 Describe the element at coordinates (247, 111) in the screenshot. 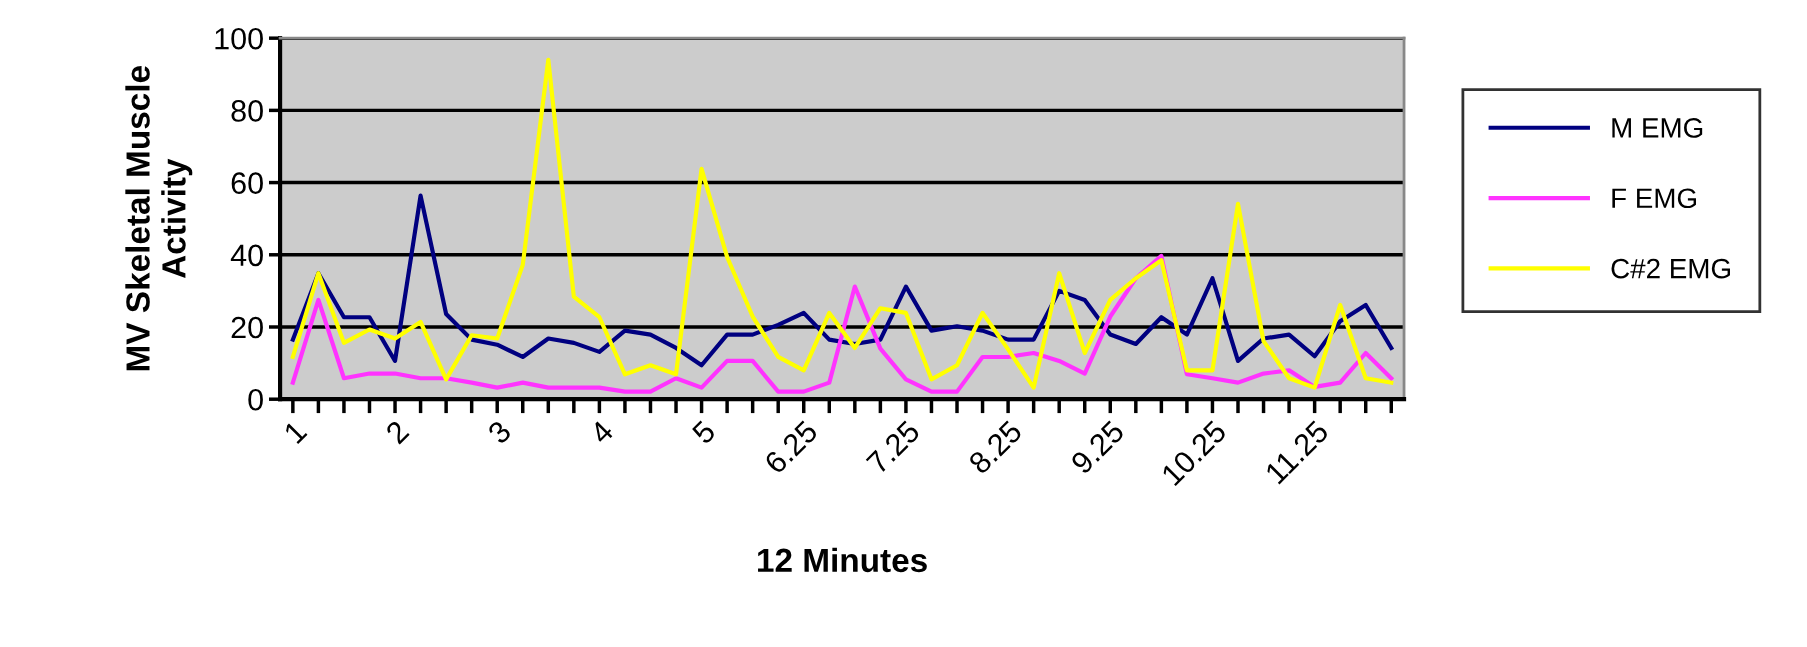

I see `y-tick-label: 80` at that location.